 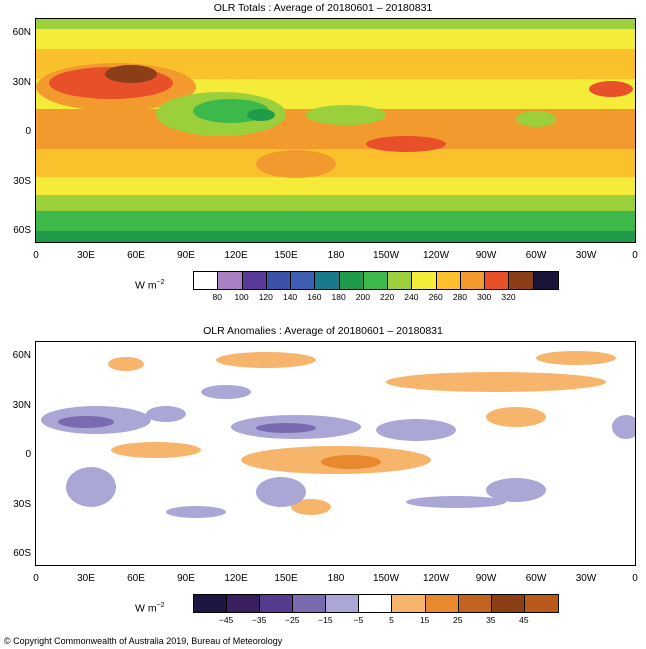 I want to click on anomalies-lat-label: 60N, so click(x=21, y=355).